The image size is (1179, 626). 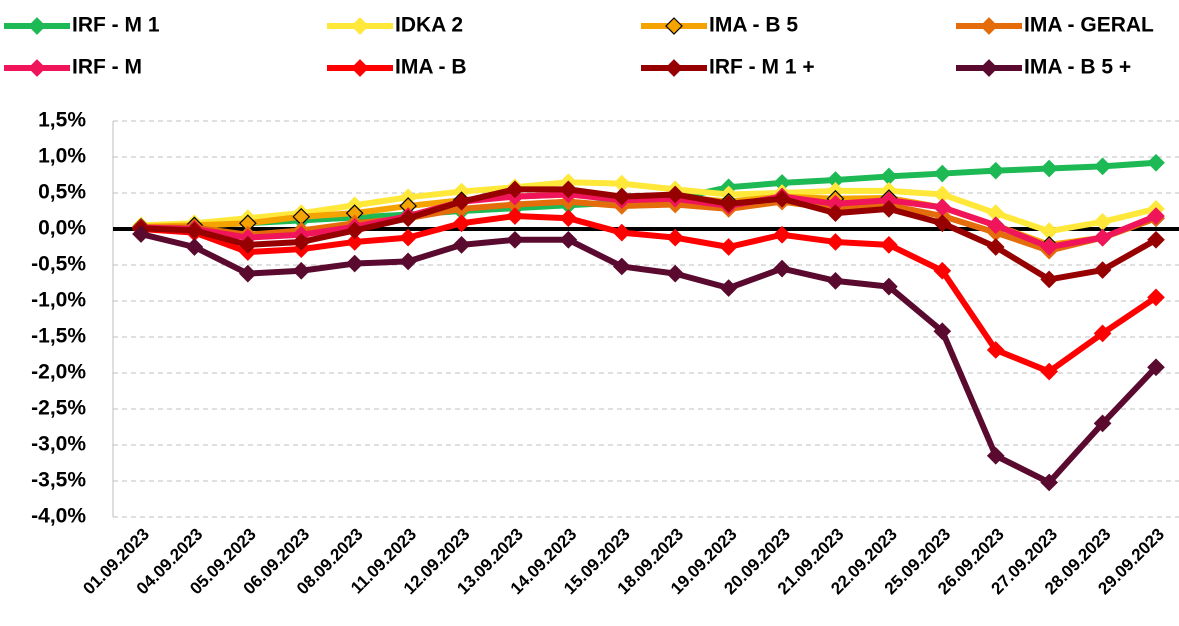 What do you see at coordinates (62, 192) in the screenshot?
I see `y-tick-label: 0,5%` at bounding box center [62, 192].